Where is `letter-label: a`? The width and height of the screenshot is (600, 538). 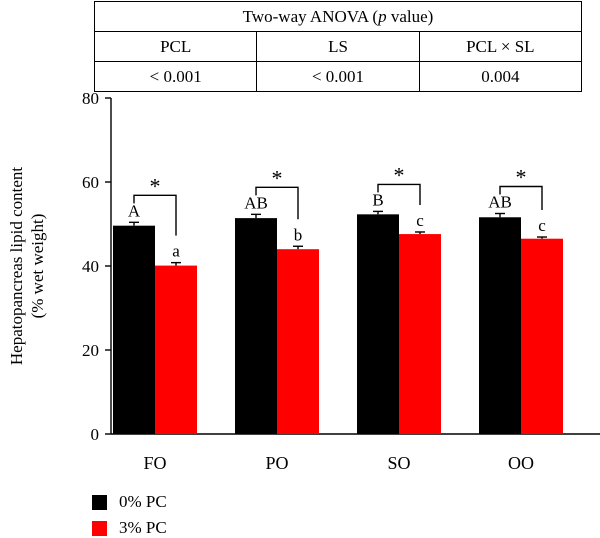
letter-label: a is located at coordinates (176, 251).